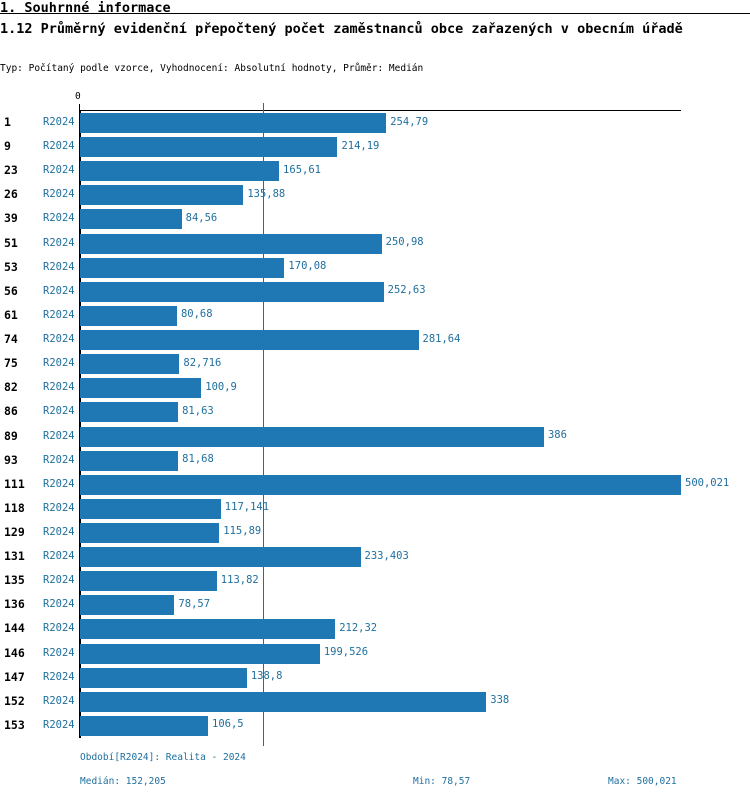 This screenshot has height=798, width=750. What do you see at coordinates (380, 654) in the screenshot?
I see `bar-row: 199,526` at bounding box center [380, 654].